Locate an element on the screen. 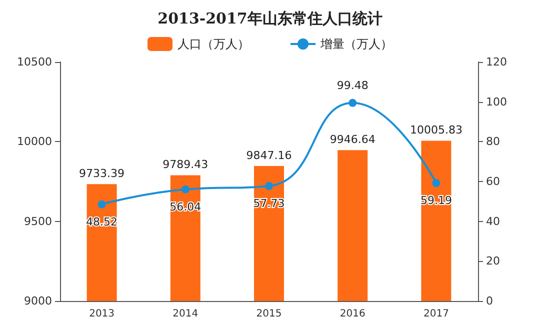 The height and width of the screenshot is (335, 540). data-label: 9847.16 is located at coordinates (269, 155).